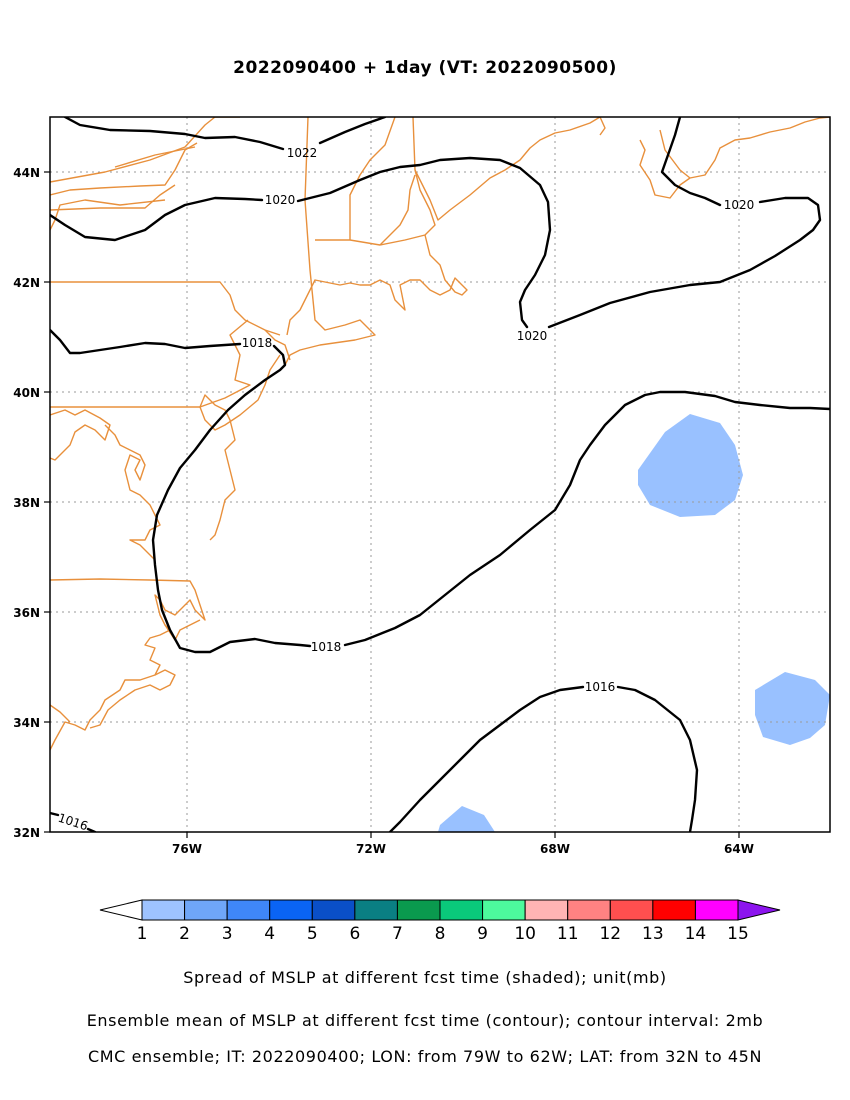 This screenshot has height=1100, width=850. I want to click on colorbar-label: 5, so click(312, 934).